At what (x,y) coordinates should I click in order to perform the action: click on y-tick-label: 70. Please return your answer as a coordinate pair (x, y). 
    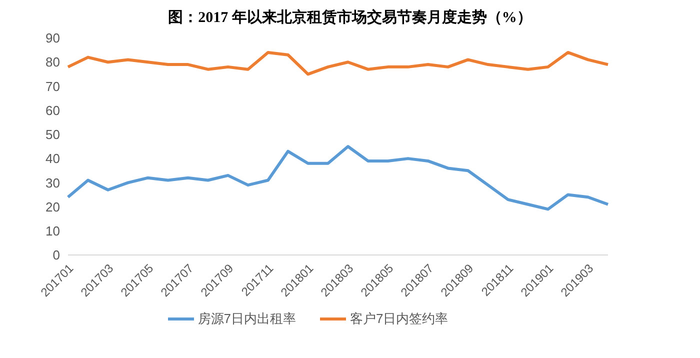
    Looking at the image, I should click on (53, 86).